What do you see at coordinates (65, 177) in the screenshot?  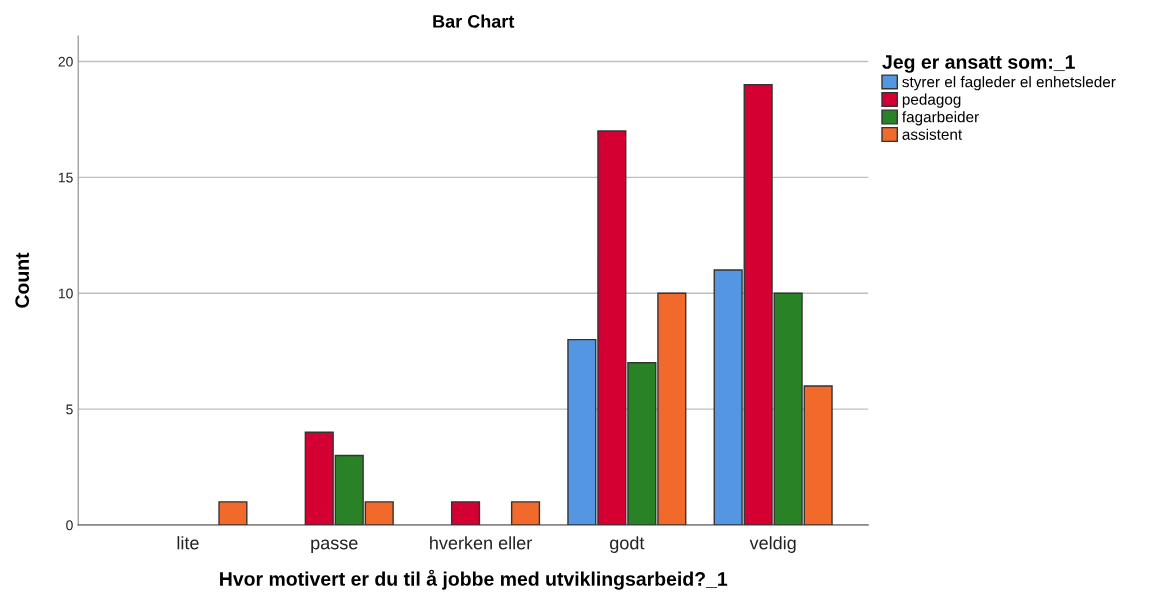 I see `y-tick-label: 15` at bounding box center [65, 177].